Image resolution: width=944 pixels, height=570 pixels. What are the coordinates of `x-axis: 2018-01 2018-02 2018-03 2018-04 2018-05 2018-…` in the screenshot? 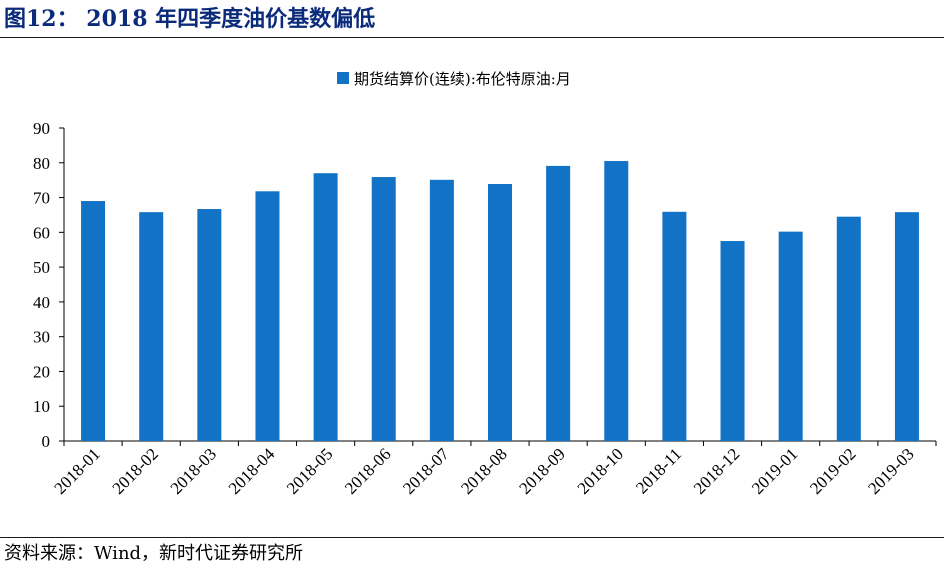 It's located at (493, 469).